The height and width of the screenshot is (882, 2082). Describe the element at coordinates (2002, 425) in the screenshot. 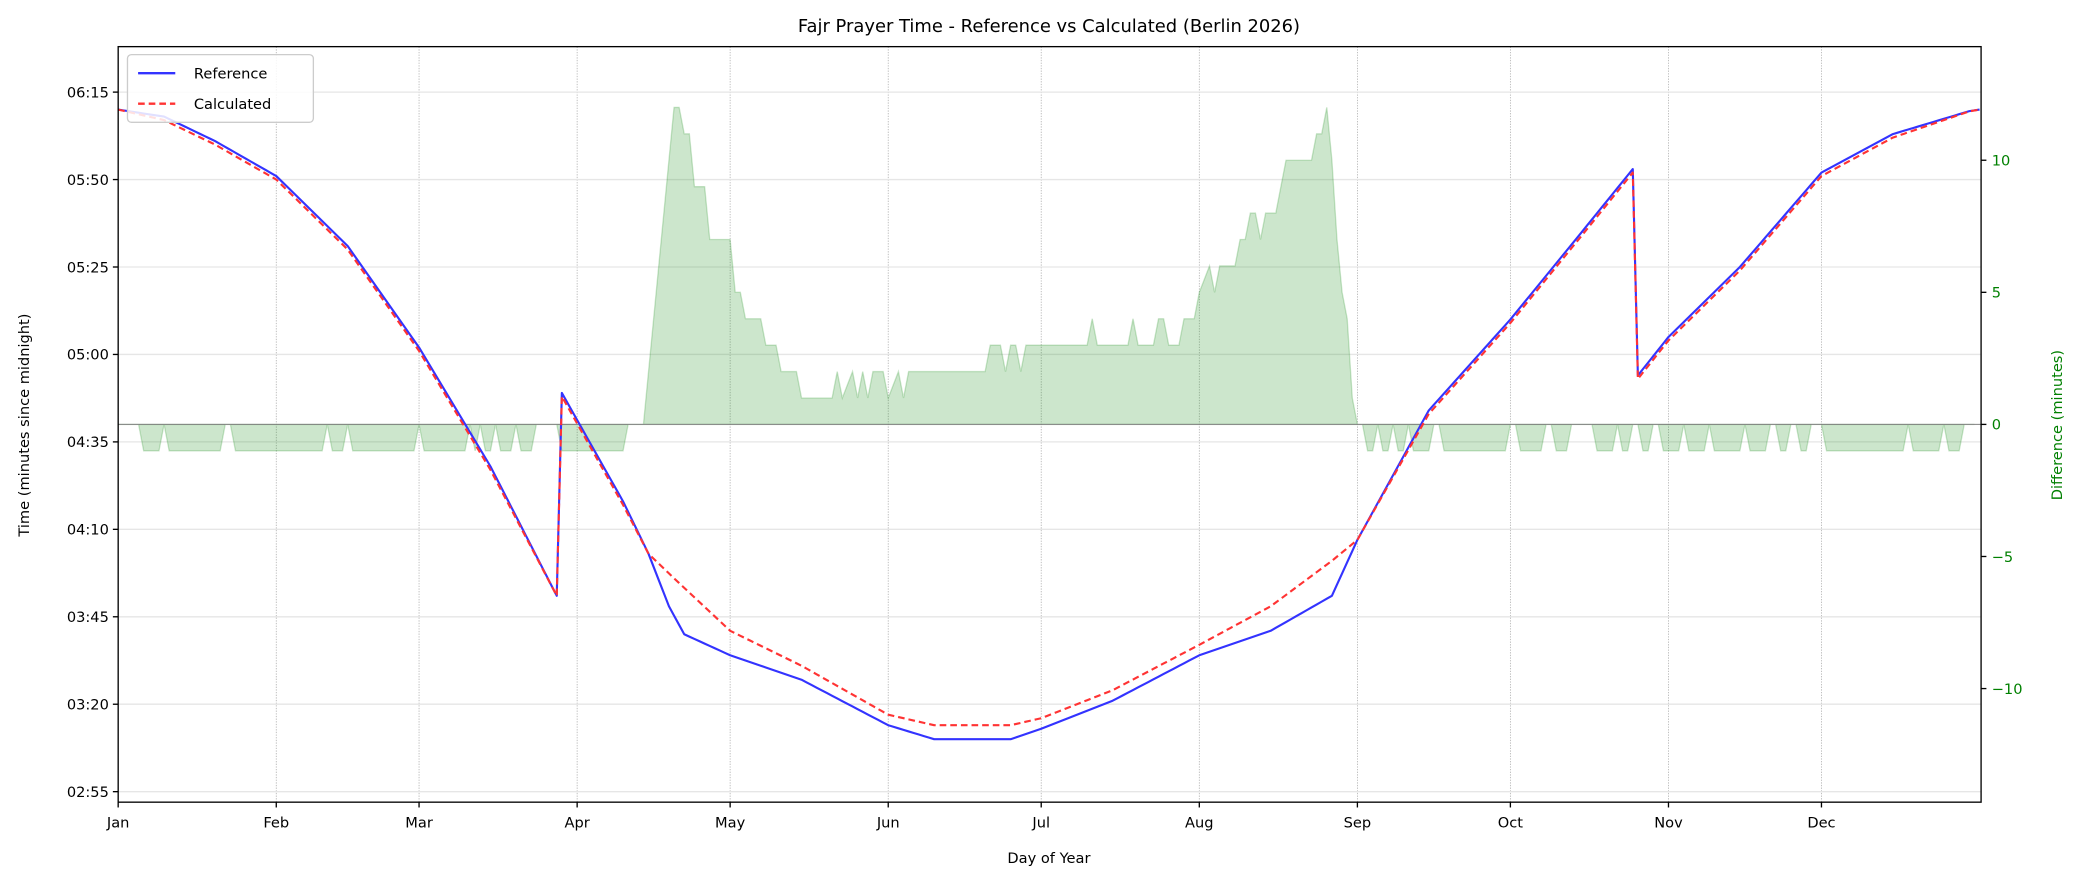

I see `y2-axis-ticks: 10 5 0 −5 −10` at that location.